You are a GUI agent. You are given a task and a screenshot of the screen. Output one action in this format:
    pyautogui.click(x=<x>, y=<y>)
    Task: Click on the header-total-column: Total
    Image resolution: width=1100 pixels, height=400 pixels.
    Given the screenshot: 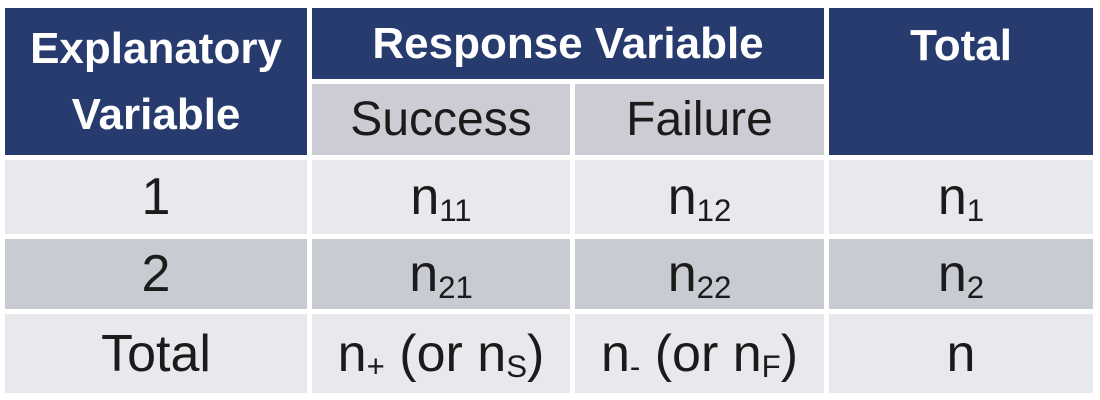 What is the action you would take?
    pyautogui.click(x=961, y=81)
    